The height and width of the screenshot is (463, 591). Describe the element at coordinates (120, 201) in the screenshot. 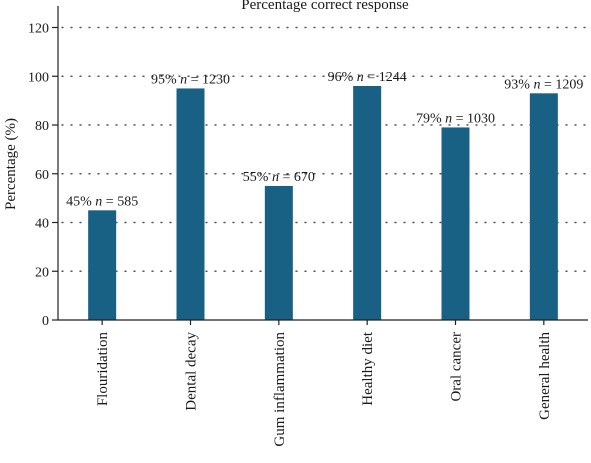

I see `bar-label-count: = 585` at that location.